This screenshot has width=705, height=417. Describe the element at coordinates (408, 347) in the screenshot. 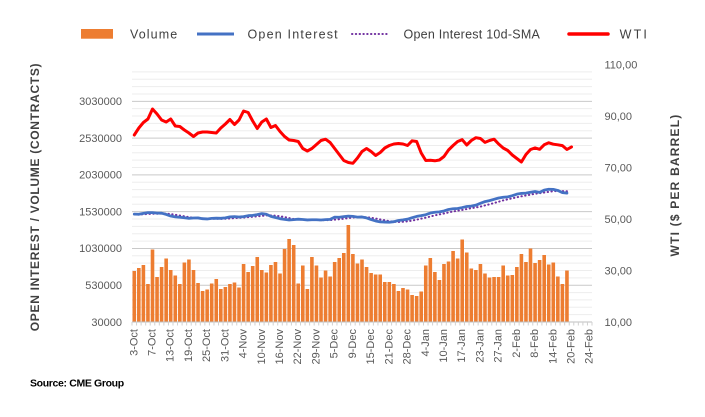

I see `svg-text: 28-Dec` at that location.